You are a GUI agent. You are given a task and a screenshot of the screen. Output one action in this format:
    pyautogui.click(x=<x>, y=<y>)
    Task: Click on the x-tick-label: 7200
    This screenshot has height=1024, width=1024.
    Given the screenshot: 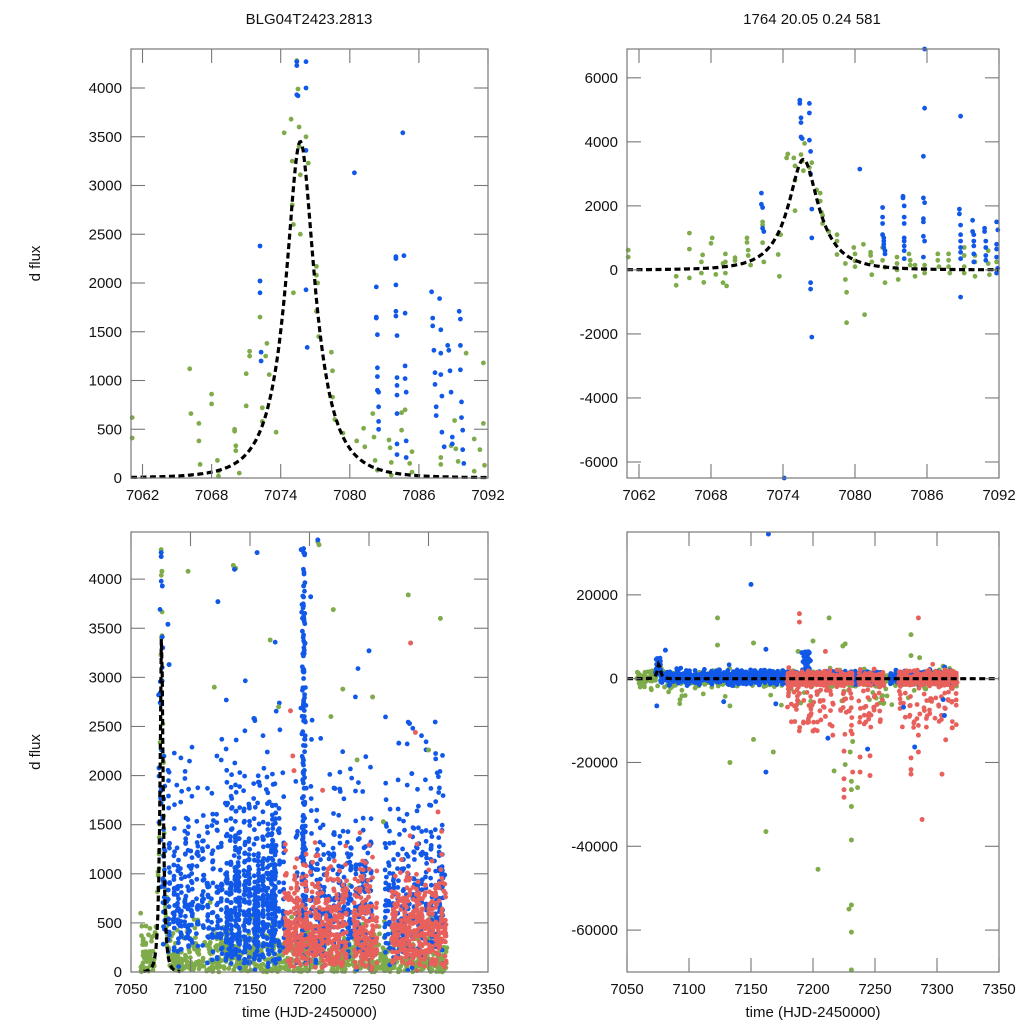 What is the action you would take?
    pyautogui.click(x=309, y=989)
    